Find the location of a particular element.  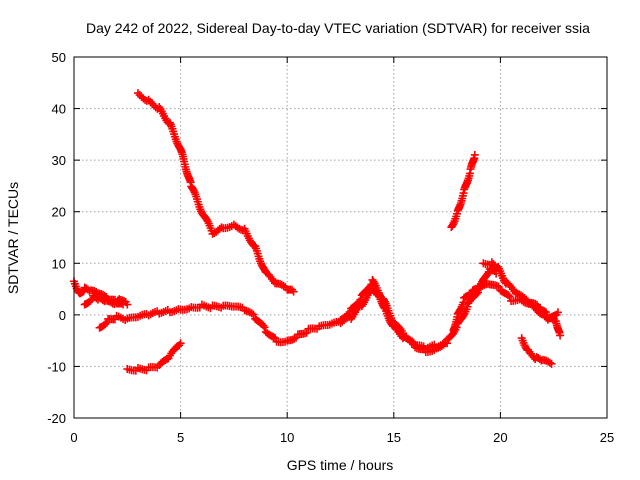

x-tick-label: 10 is located at coordinates (287, 437).